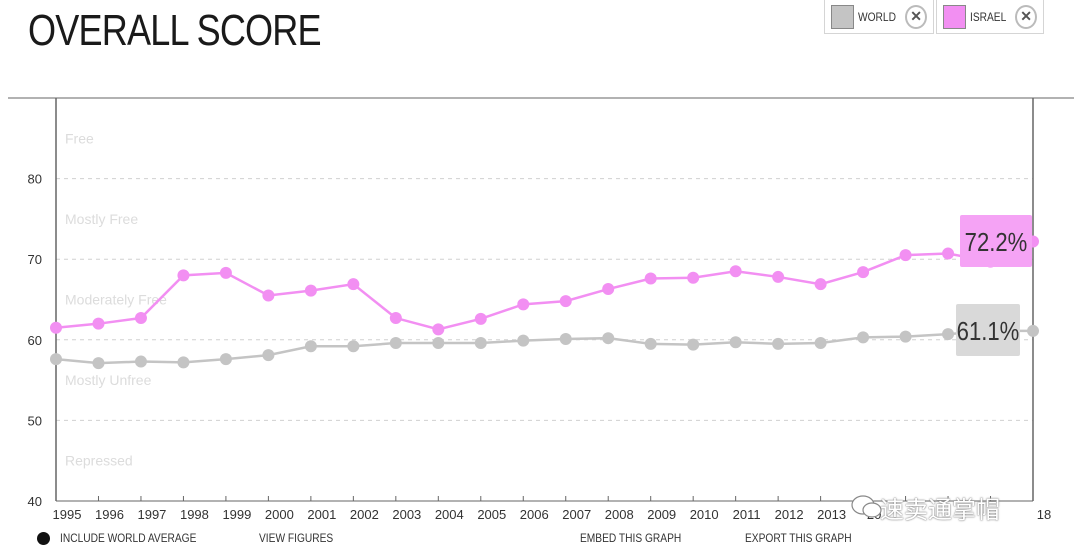 The width and height of the screenshot is (1080, 556). Describe the element at coordinates (491, 514) in the screenshot. I see `x-tick-label: 2005` at that location.